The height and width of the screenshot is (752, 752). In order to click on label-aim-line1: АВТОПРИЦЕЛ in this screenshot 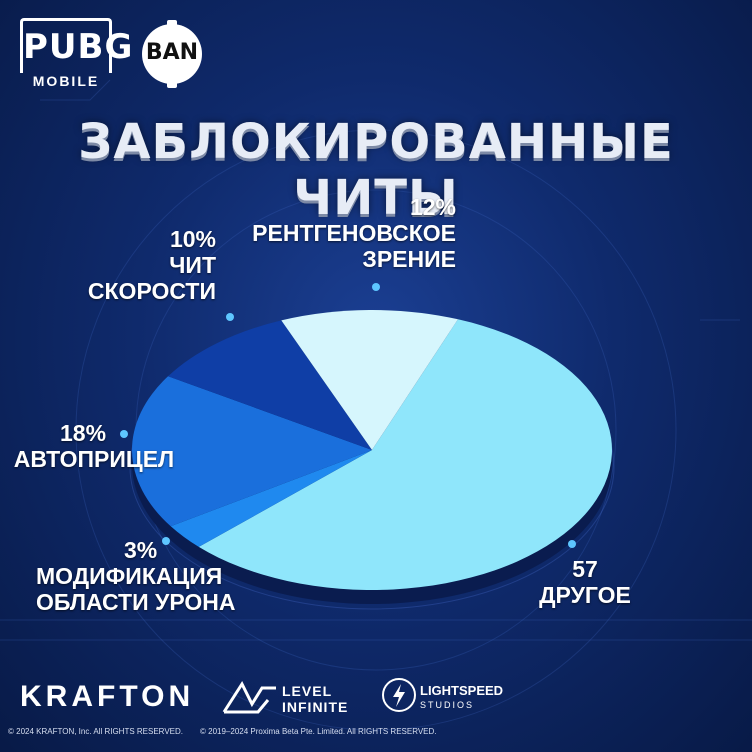, I will do `click(94, 459)`.